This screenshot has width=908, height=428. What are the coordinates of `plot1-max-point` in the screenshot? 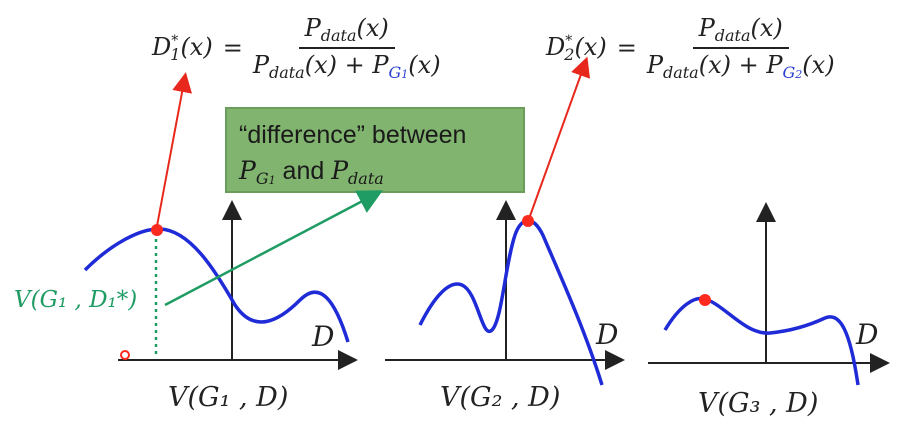 It's located at (157, 230).